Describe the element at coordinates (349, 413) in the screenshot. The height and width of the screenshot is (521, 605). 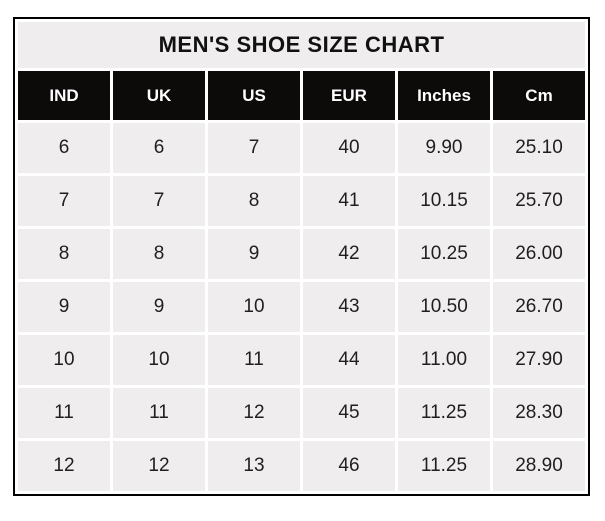
I see `size-cell: 45` at that location.